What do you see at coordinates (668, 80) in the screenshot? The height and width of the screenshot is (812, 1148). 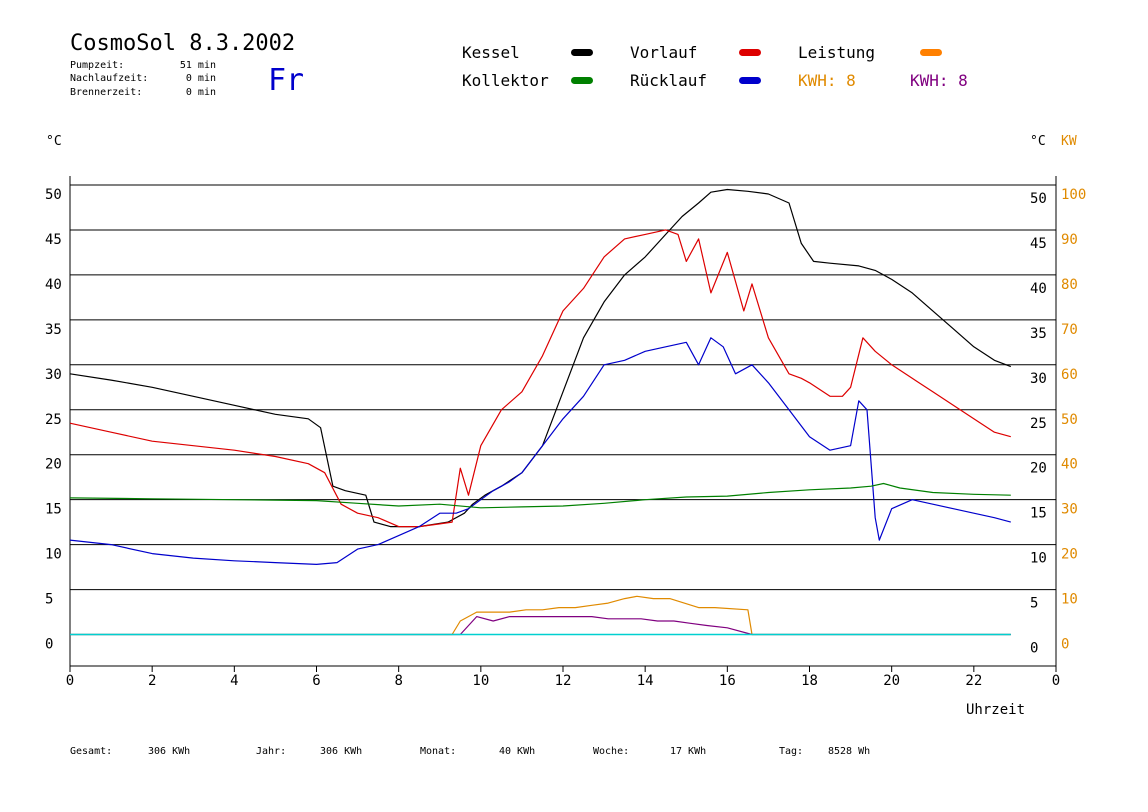 I see `legend-label-ruecklauf: Rücklauf` at bounding box center [668, 80].